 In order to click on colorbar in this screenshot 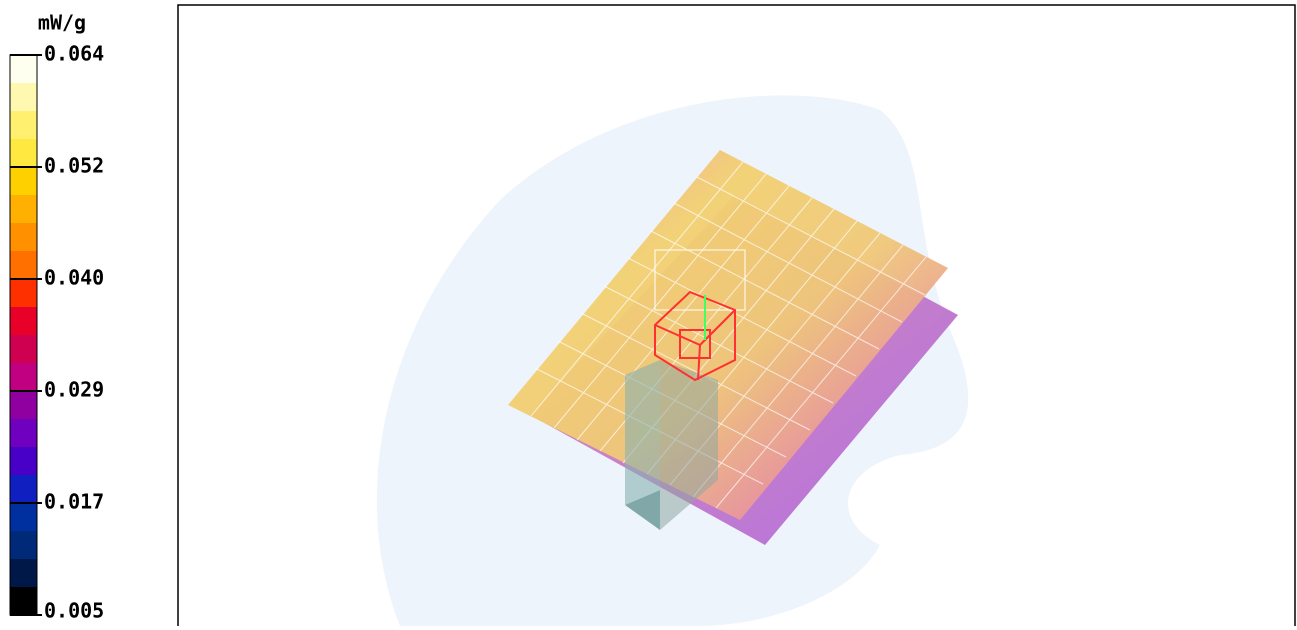, I will do `click(23, 335)`.